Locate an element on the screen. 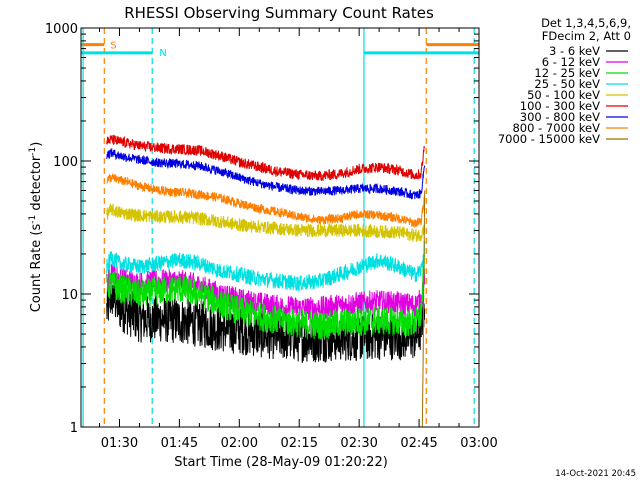  y-tick-label-3: 1000 is located at coordinates (61, 29).